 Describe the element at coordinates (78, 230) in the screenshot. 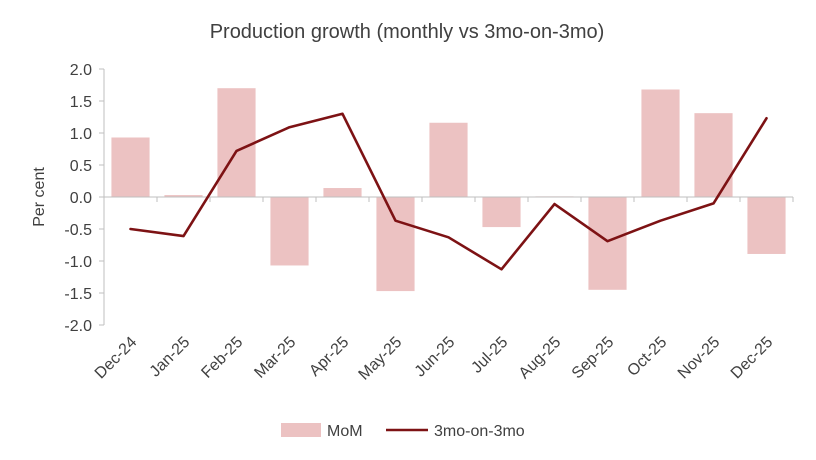

I see `y-tick-label: -0.5` at that location.